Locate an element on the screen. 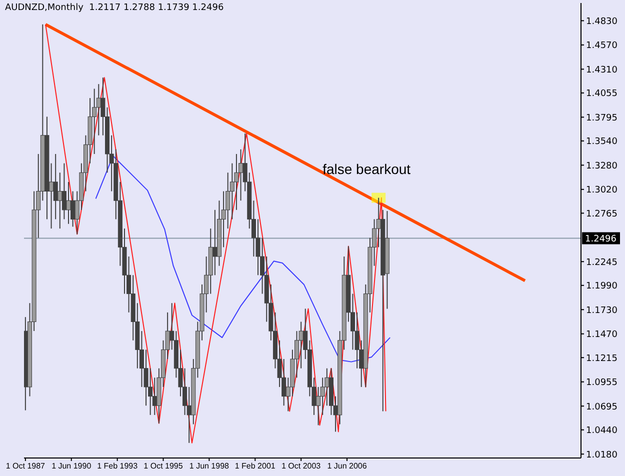 This screenshot has height=476, width=625. y-tick-label: 1.4055 is located at coordinates (602, 94).